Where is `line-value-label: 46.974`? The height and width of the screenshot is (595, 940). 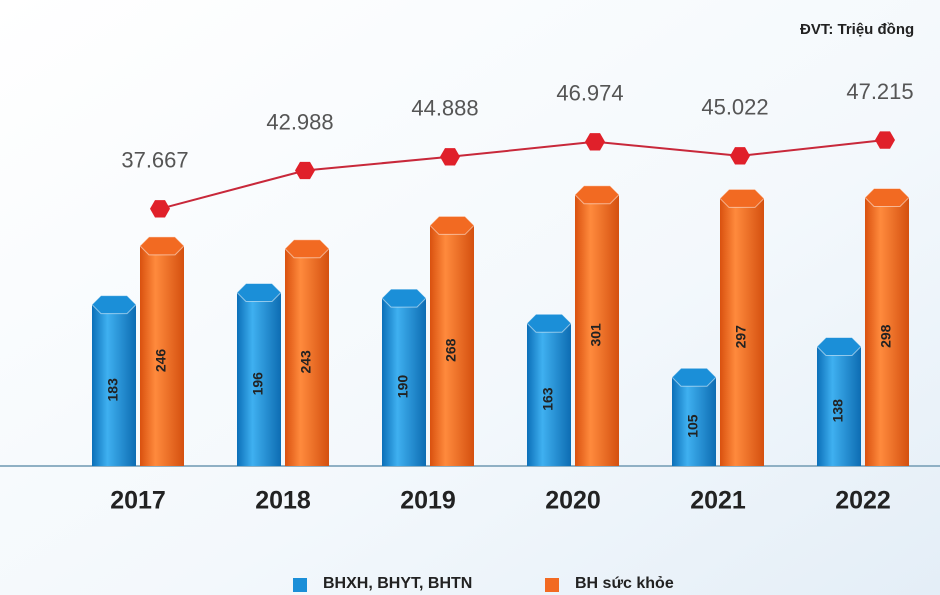
line-value-label: 46.974 is located at coordinates (589, 93).